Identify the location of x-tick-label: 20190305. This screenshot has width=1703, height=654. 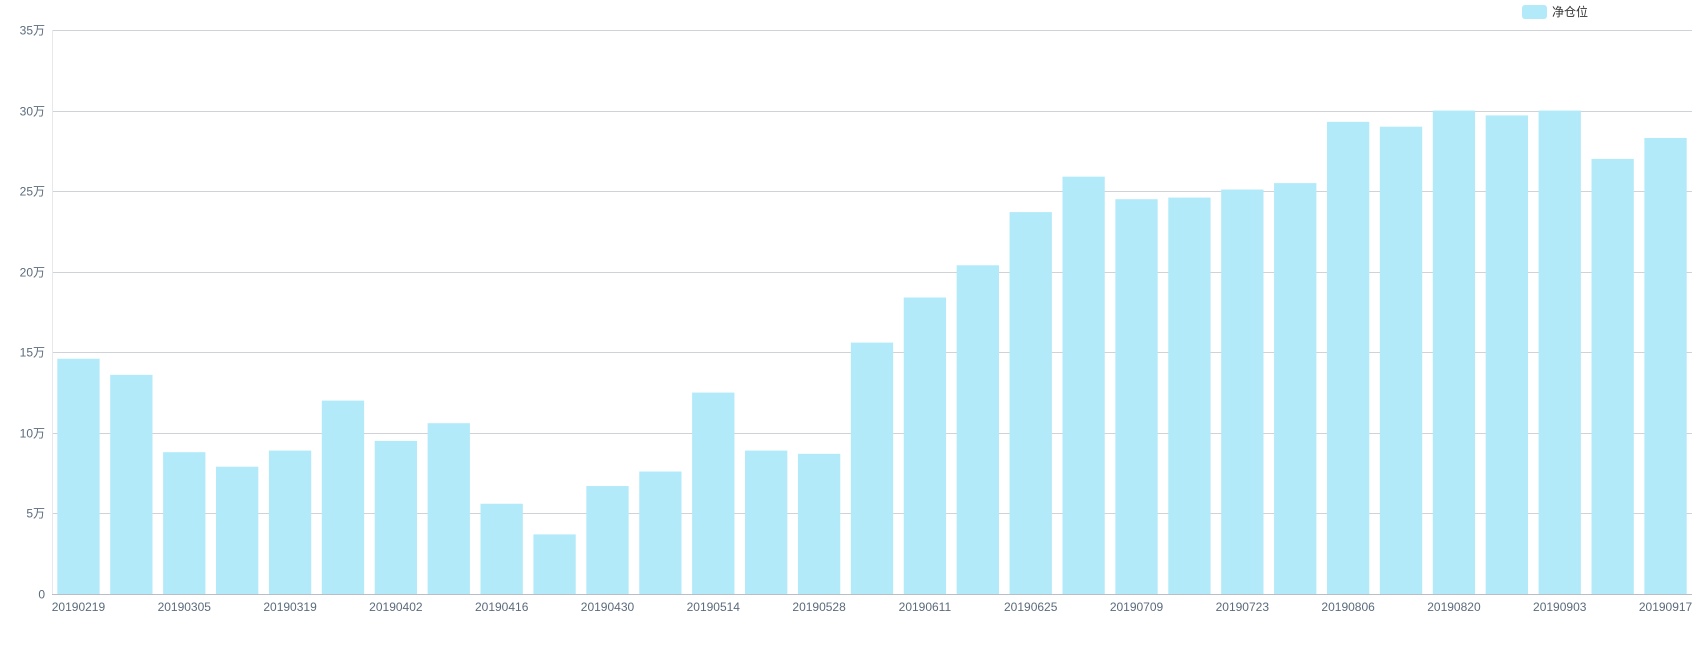
(185, 607).